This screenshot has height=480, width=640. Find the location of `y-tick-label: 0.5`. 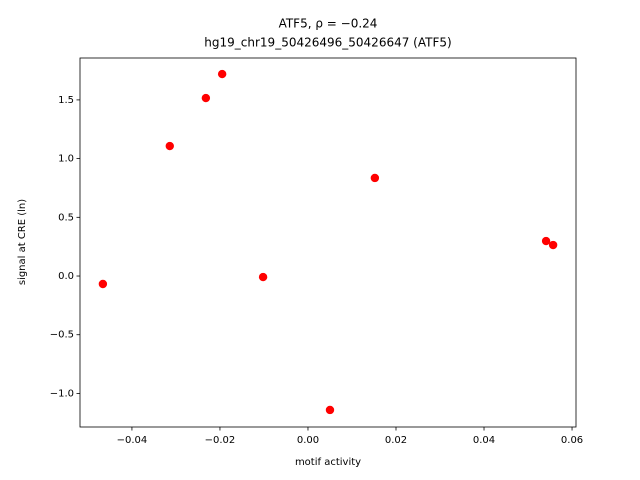

y-tick-label: 0.5 is located at coordinates (66, 217).